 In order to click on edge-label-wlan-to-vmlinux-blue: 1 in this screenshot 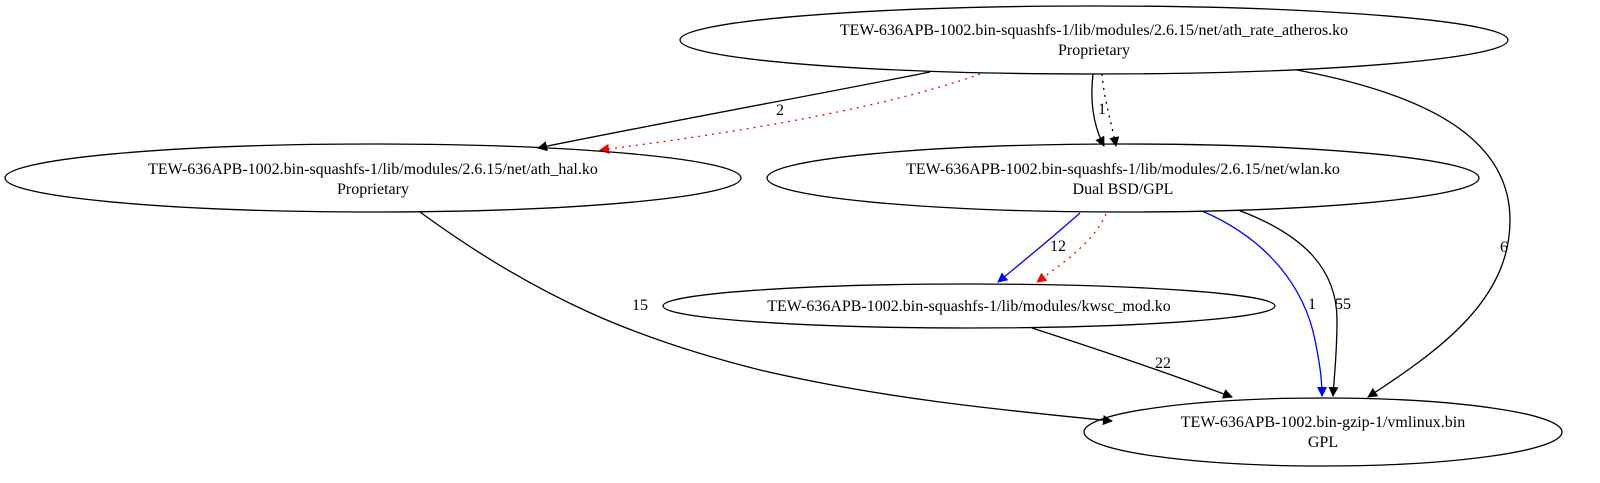, I will do `click(1312, 304)`.